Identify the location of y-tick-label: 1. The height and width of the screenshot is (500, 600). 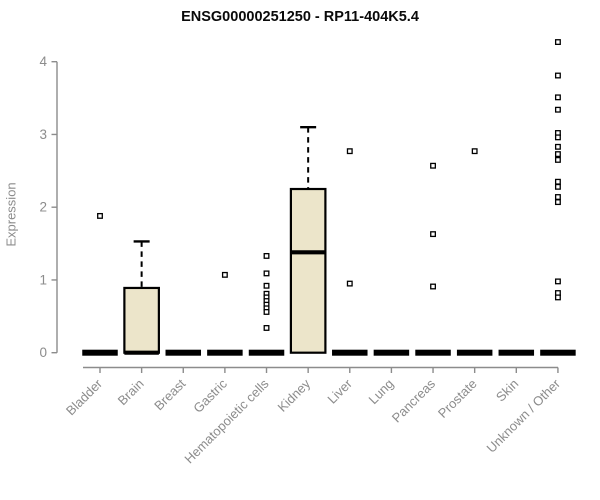
(43, 279).